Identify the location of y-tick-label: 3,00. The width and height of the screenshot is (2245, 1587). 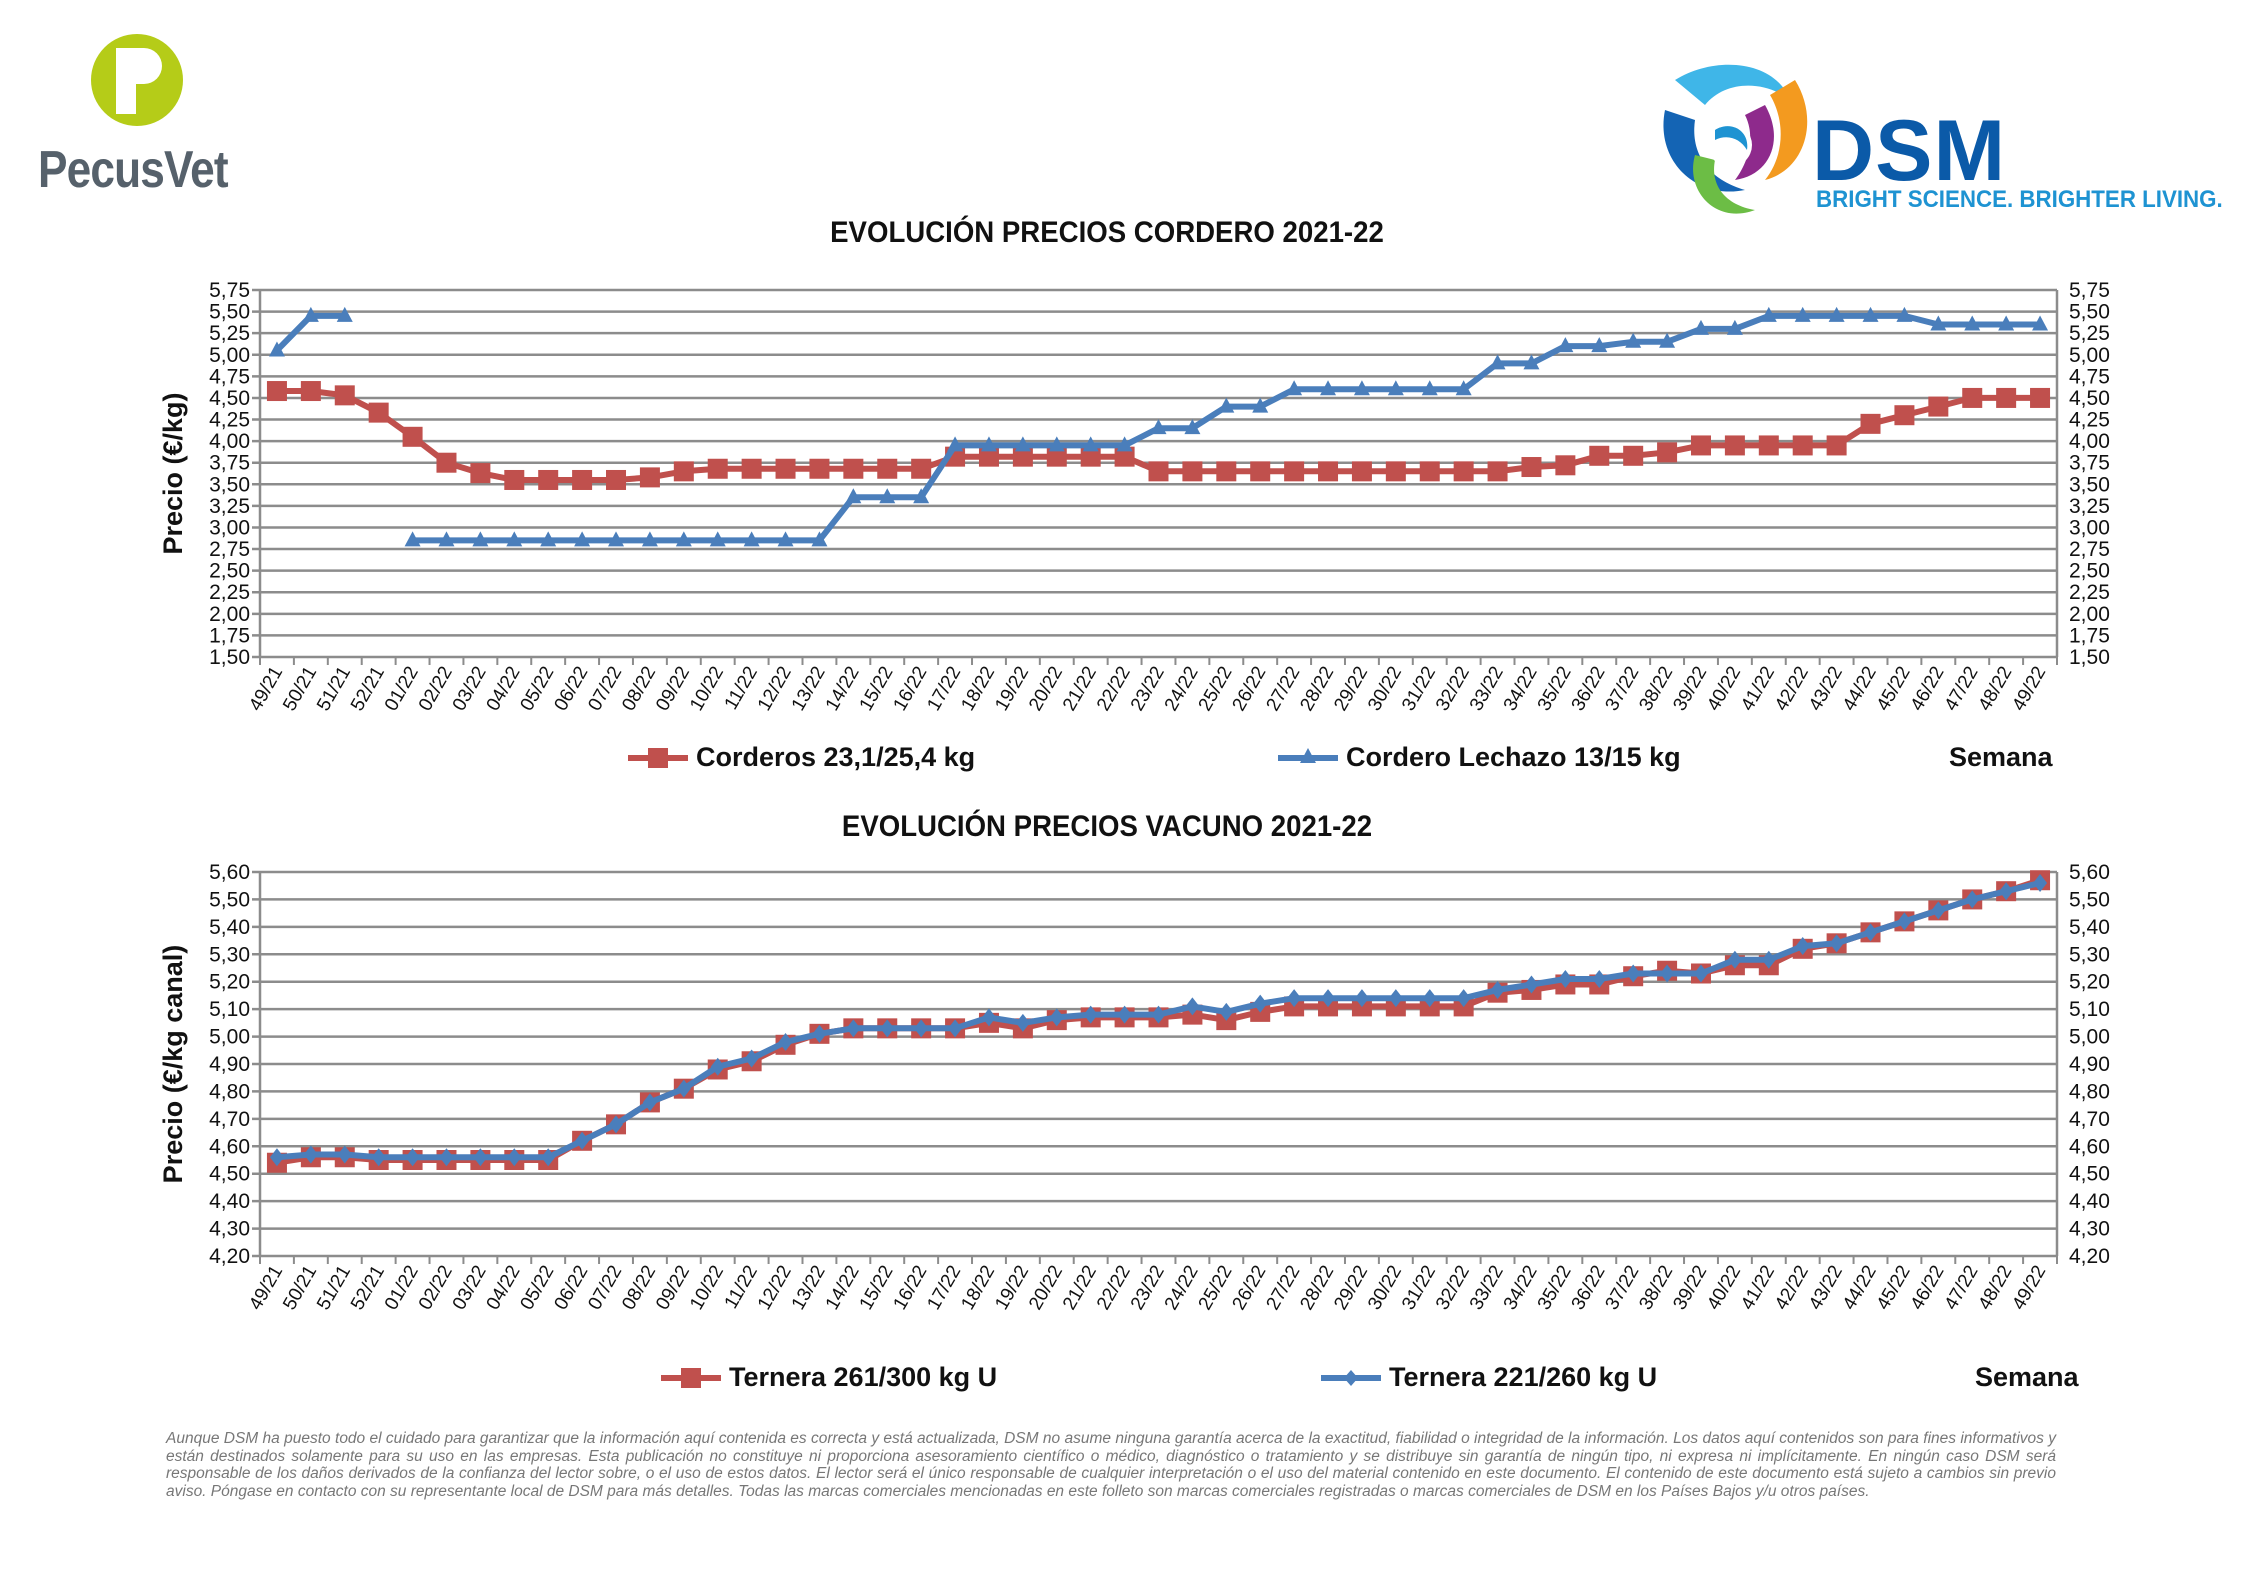
(229, 527).